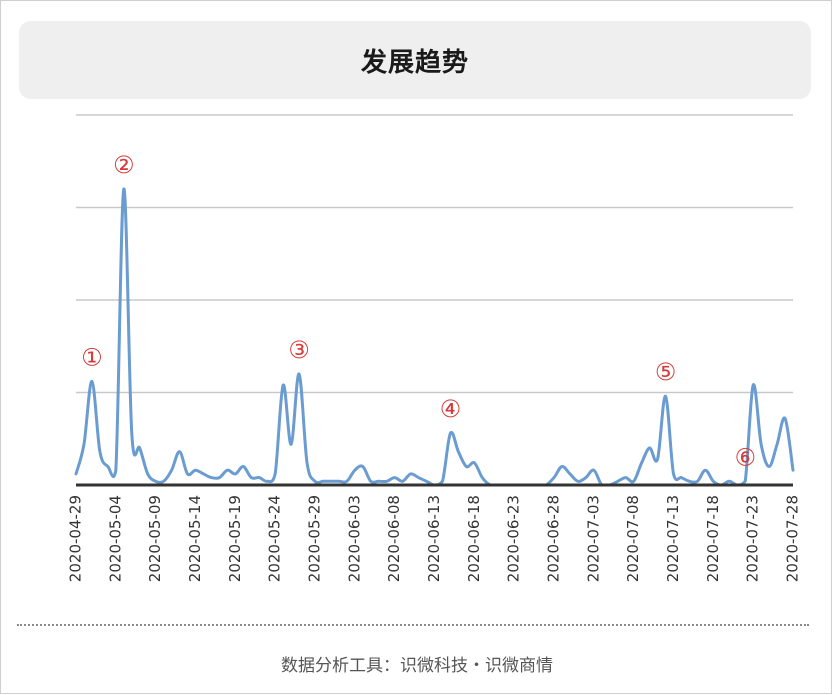 The width and height of the screenshot is (832, 695). I want to click on x-tick-label: 2020-05-19, so click(235, 538).